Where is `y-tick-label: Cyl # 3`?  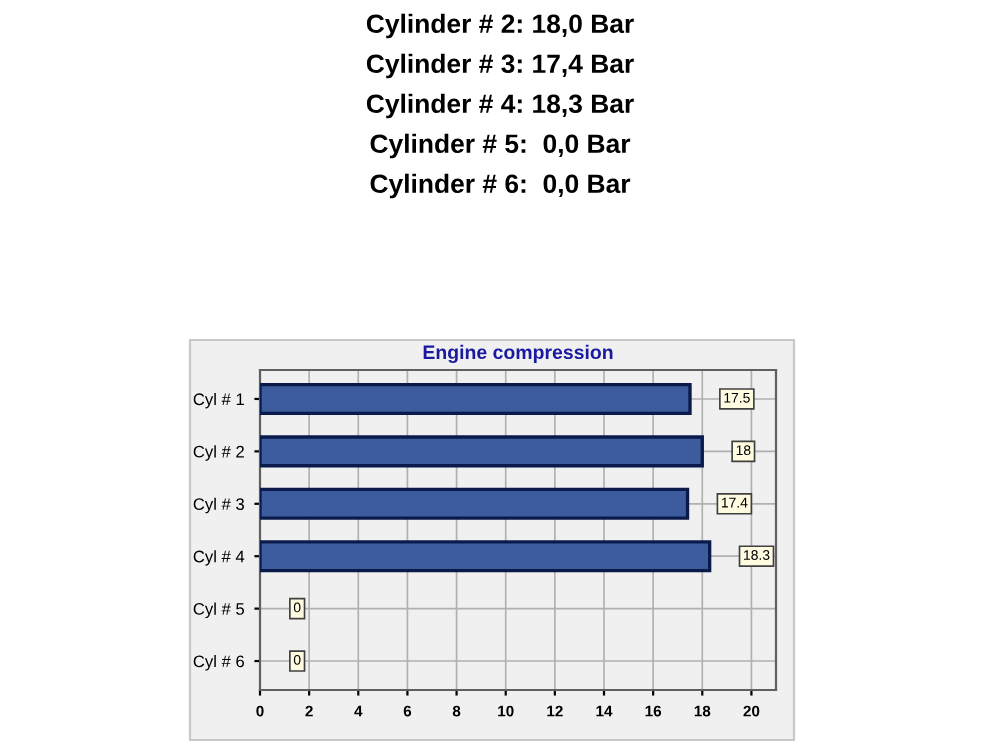
y-tick-label: Cyl # 3 is located at coordinates (218, 505).